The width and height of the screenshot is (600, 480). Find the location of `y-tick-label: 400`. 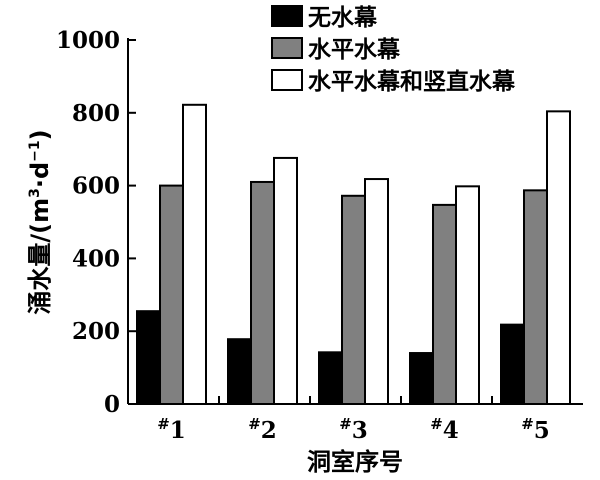

y-tick-label: 400 is located at coordinates (96, 258).